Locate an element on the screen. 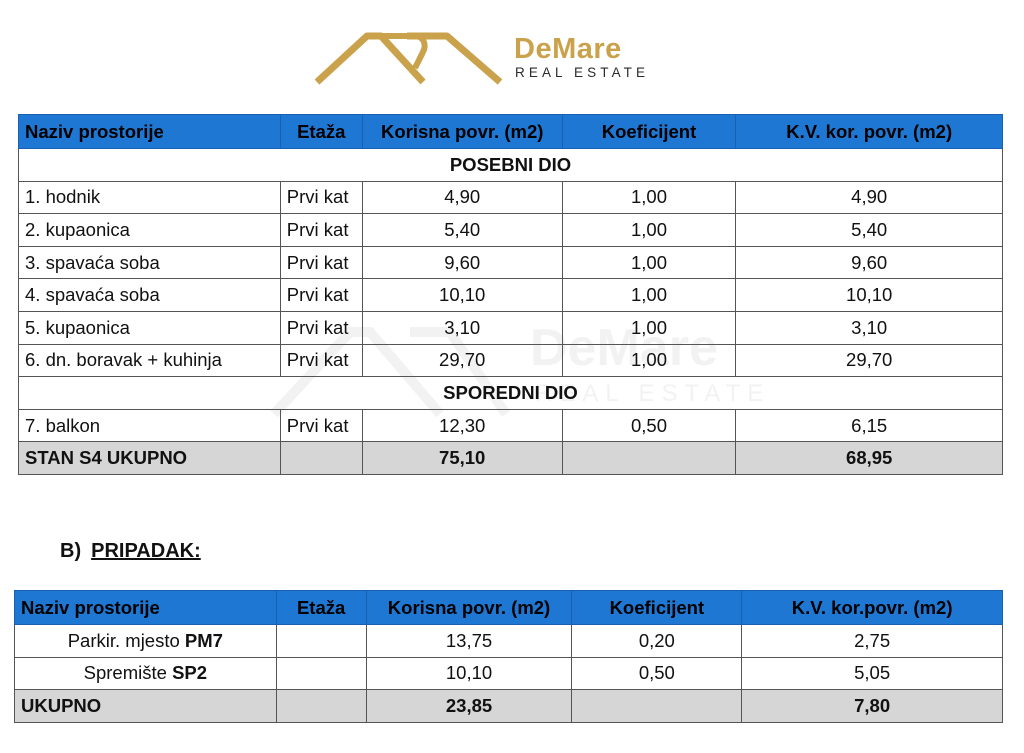 The height and width of the screenshot is (753, 1024). total-row: UKUPNO 23,85 7,80 is located at coordinates (508, 706).